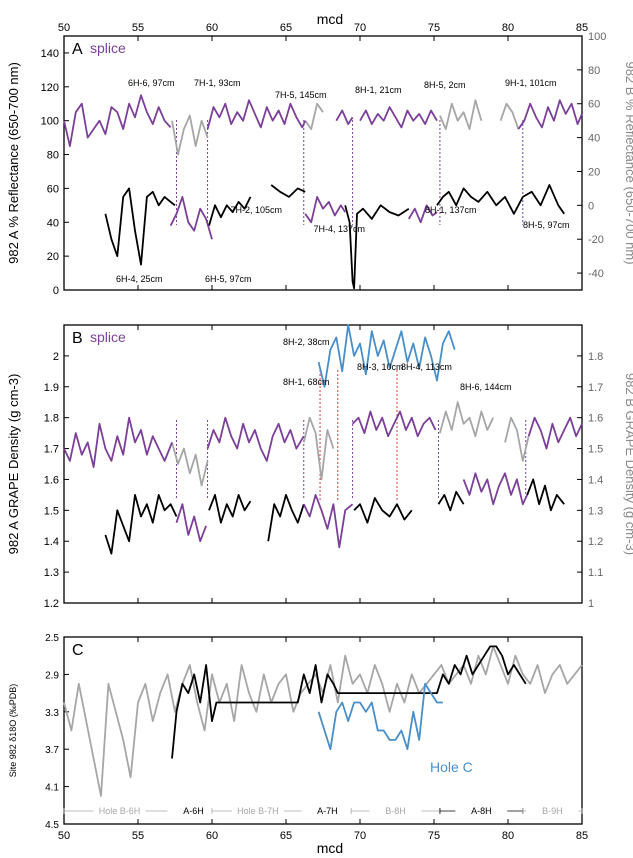  What do you see at coordinates (51, 480) in the screenshot?
I see `y-tick-label: 1.6` at bounding box center [51, 480].